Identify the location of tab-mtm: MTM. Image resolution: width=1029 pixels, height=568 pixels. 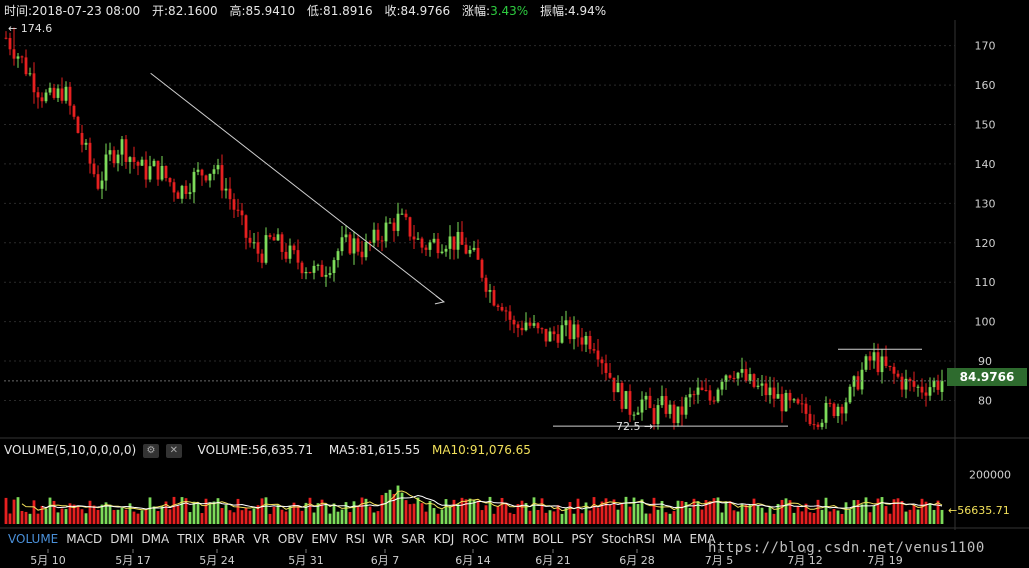
(510, 539).